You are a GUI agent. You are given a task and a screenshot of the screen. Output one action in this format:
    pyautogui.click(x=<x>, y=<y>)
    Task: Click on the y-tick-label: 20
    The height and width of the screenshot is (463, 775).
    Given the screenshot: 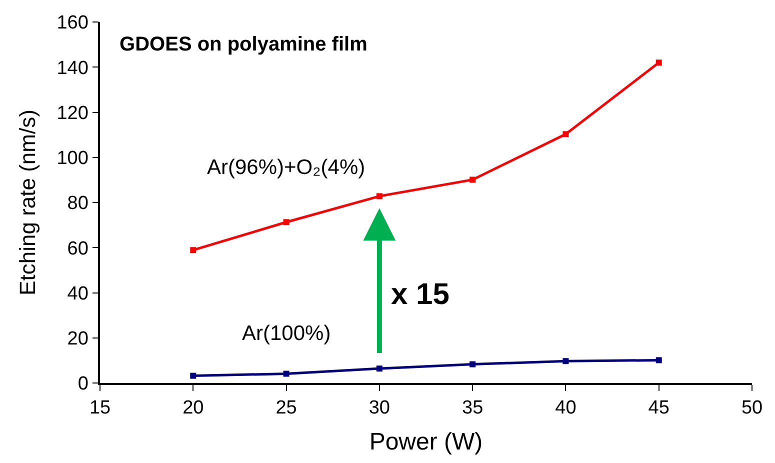 What is the action you would take?
    pyautogui.click(x=77, y=339)
    